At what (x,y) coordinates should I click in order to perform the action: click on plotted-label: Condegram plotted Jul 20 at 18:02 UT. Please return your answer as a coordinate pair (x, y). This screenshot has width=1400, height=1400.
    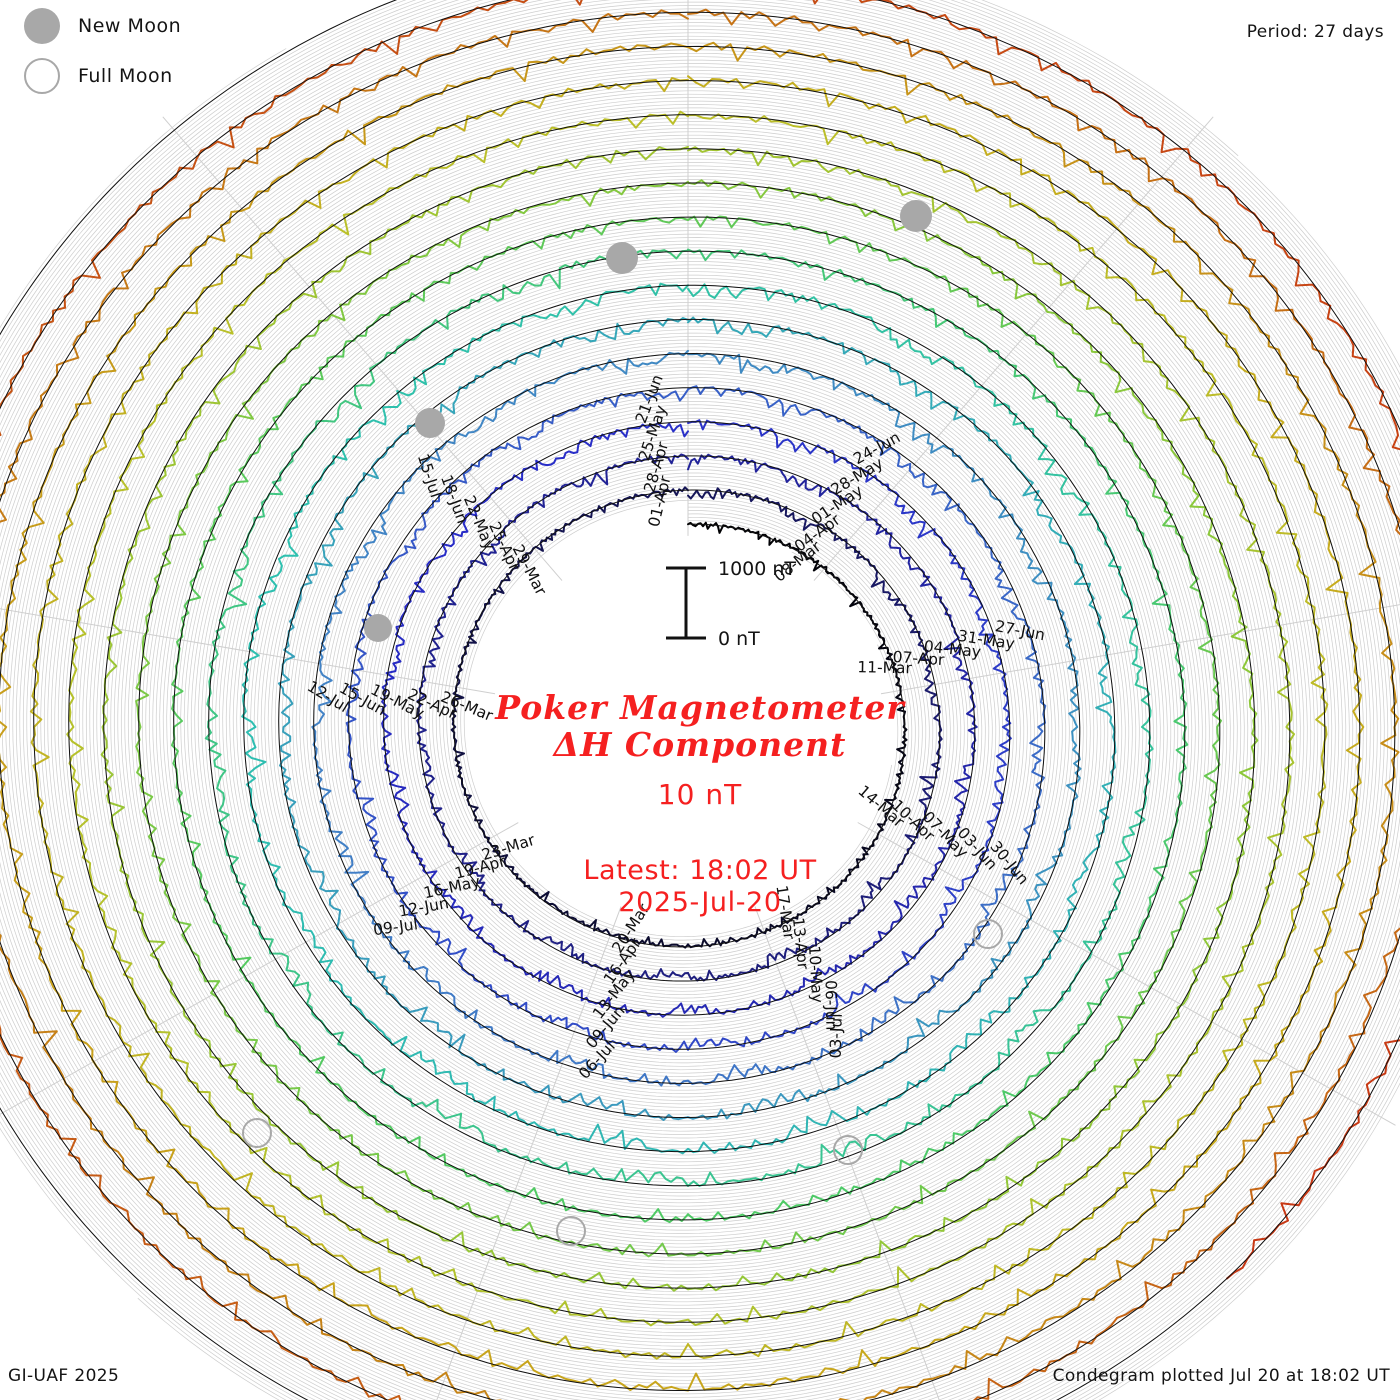
    Looking at the image, I should click on (1221, 1376).